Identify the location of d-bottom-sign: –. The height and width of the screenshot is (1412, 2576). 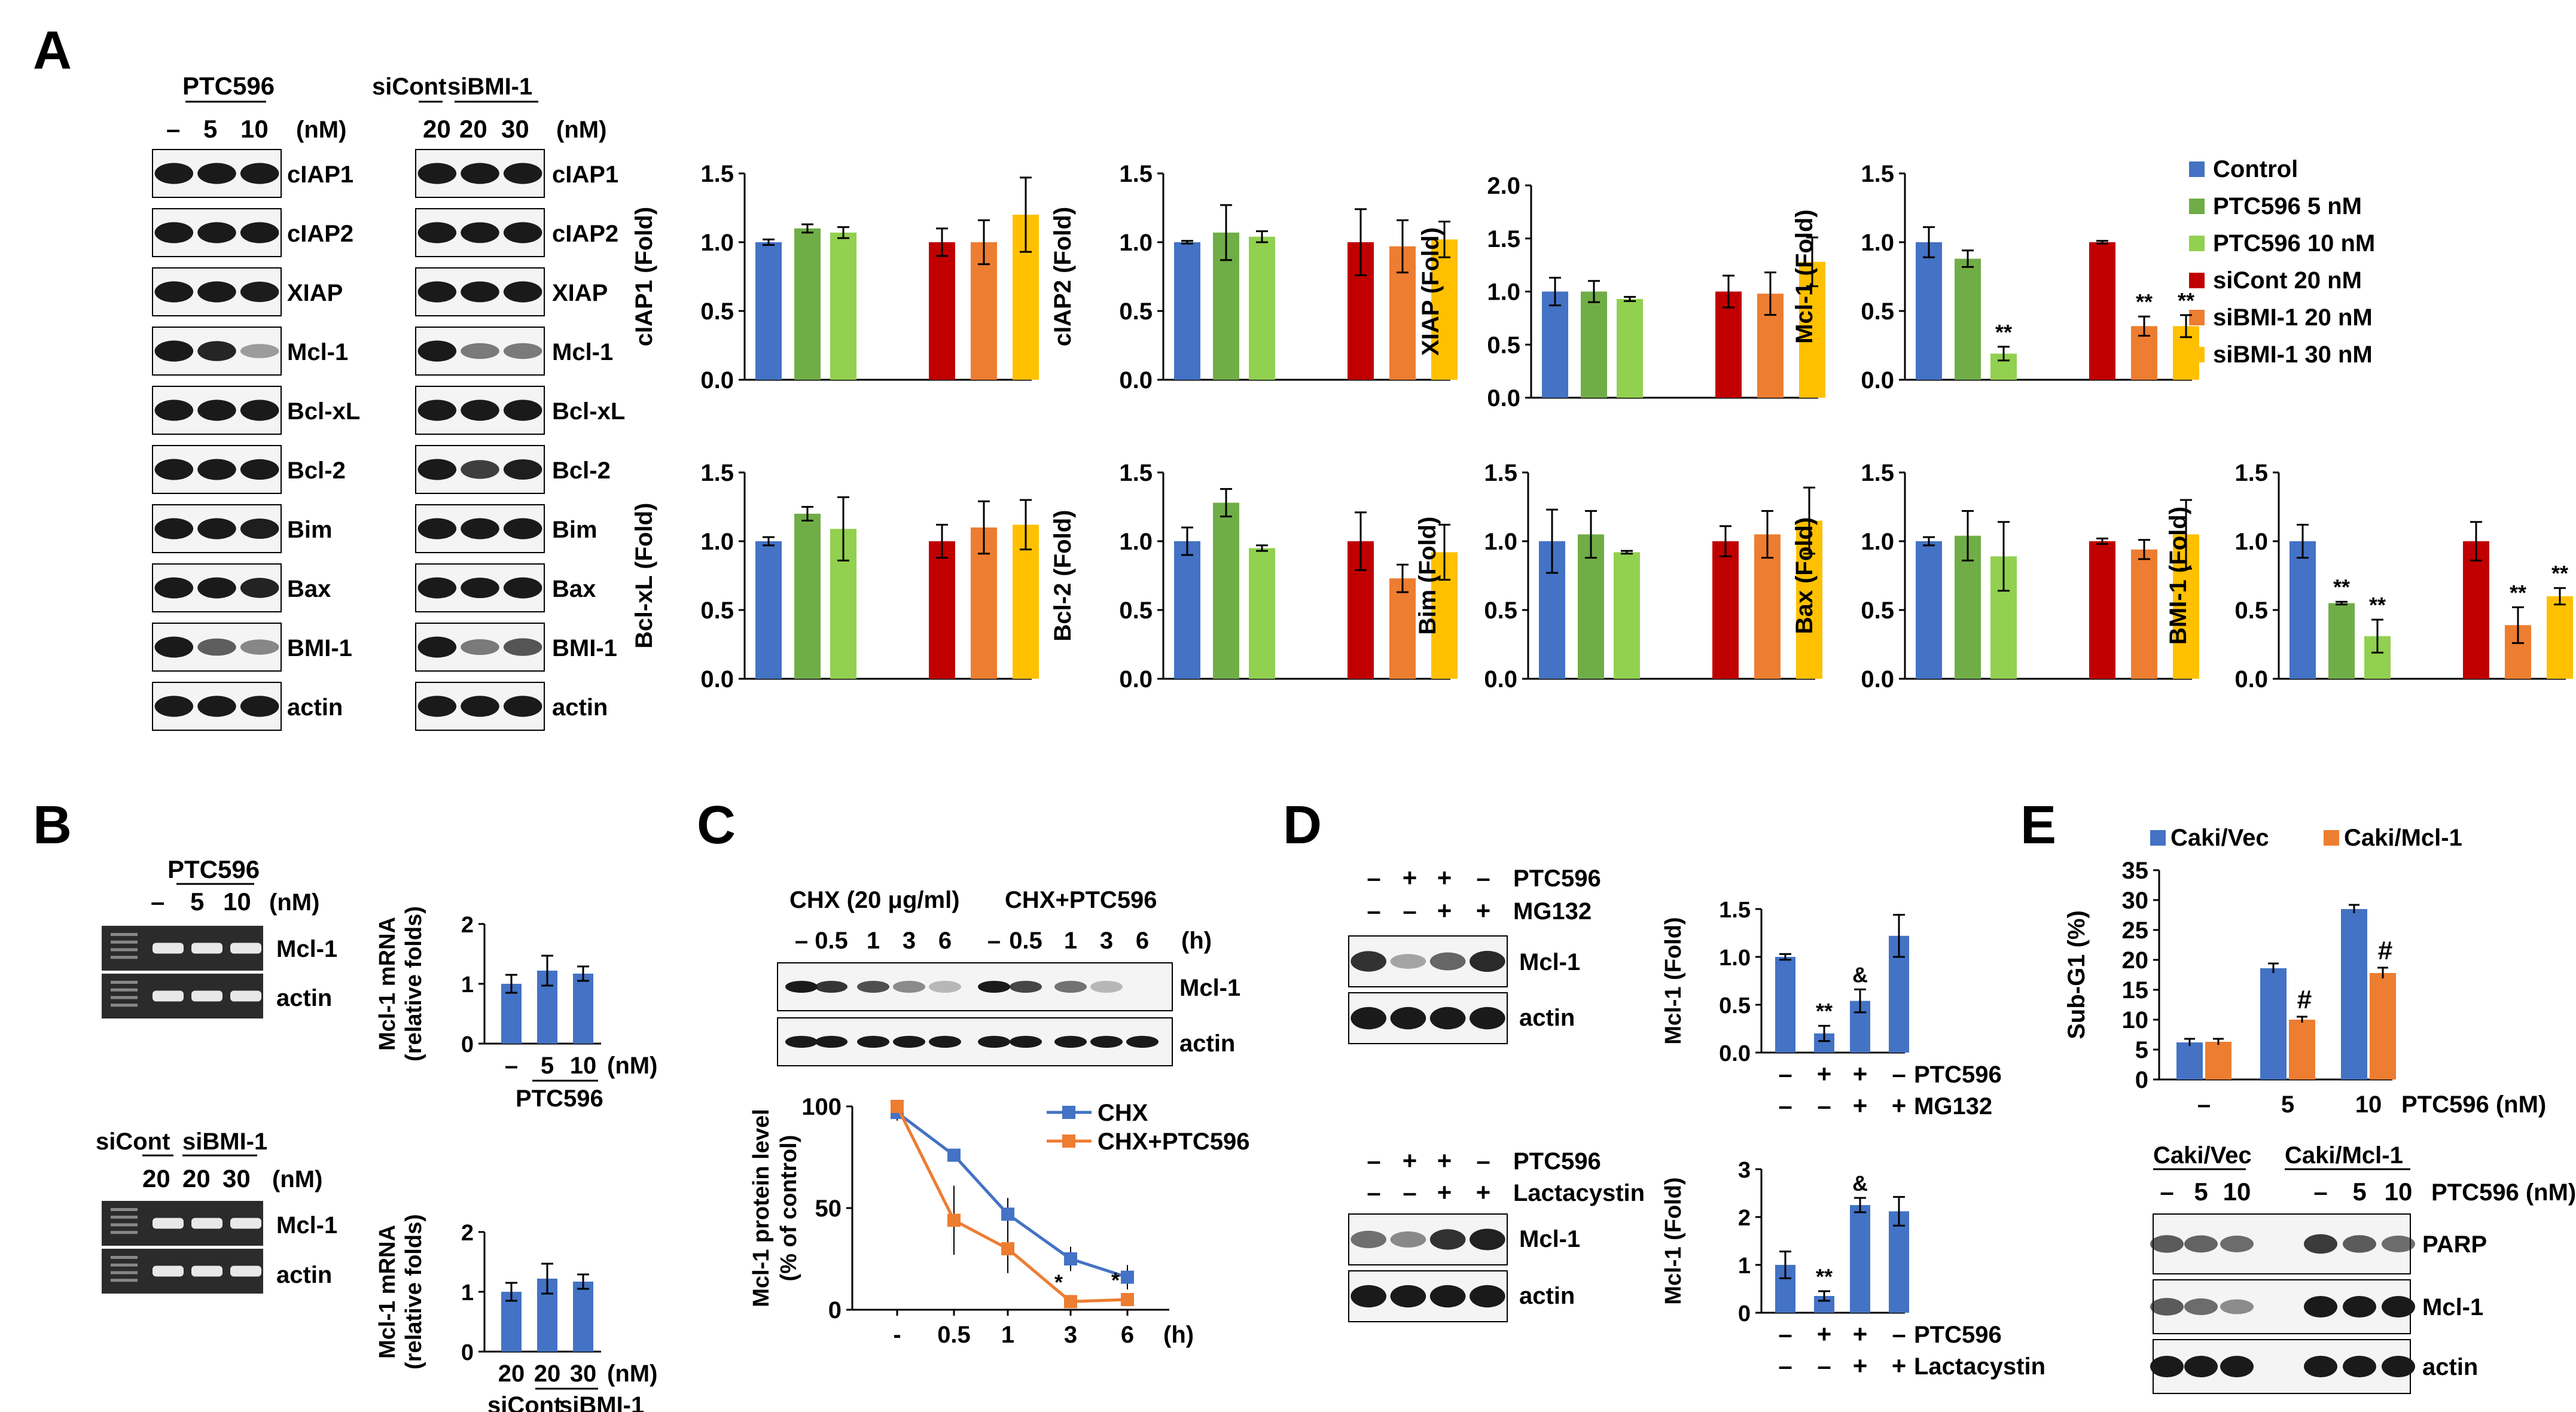
(1373, 1192).